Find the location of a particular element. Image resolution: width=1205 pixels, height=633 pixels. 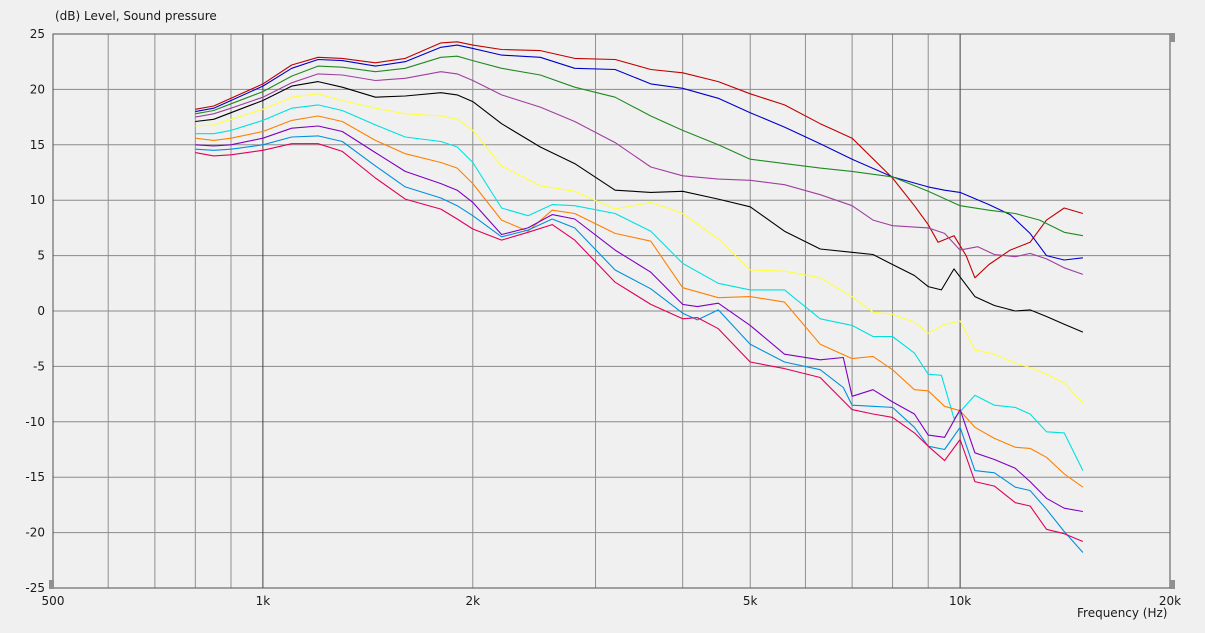

y-tick-label: -10 is located at coordinates (35, 422).